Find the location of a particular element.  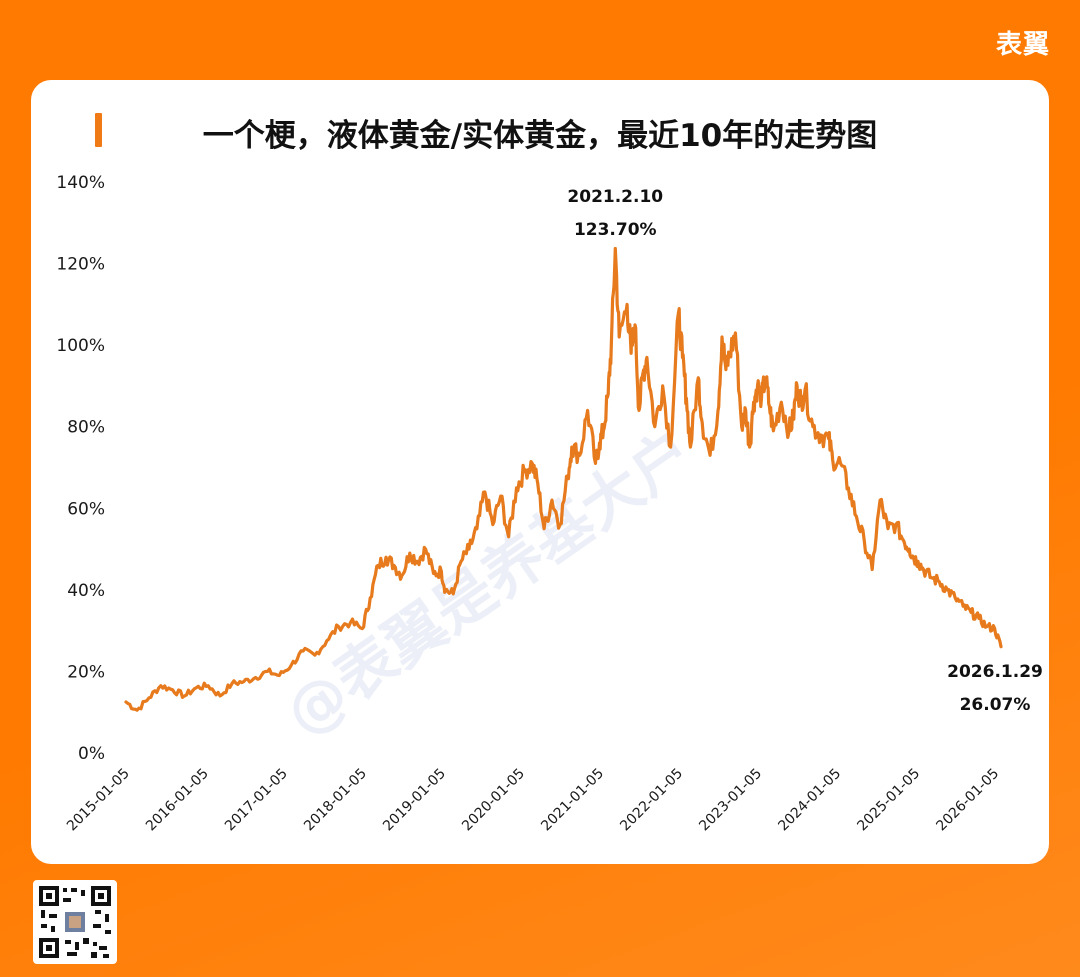

y-tick-label: 120% is located at coordinates (80, 265).